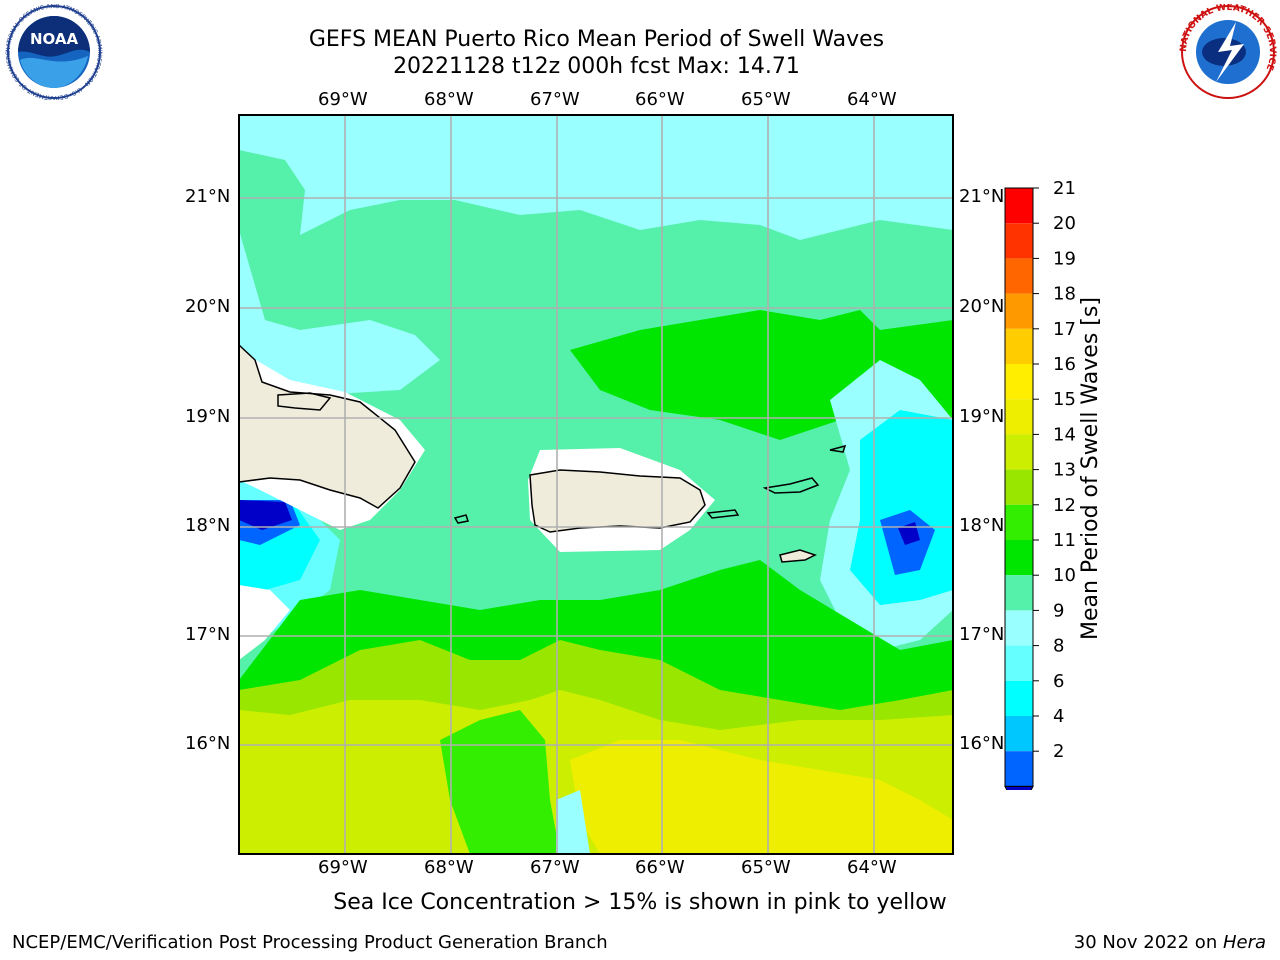 The image size is (1280, 960). What do you see at coordinates (1090, 468) in the screenshot?
I see `colorbar-label: Mean Period of Swell Waves [s]` at bounding box center [1090, 468].